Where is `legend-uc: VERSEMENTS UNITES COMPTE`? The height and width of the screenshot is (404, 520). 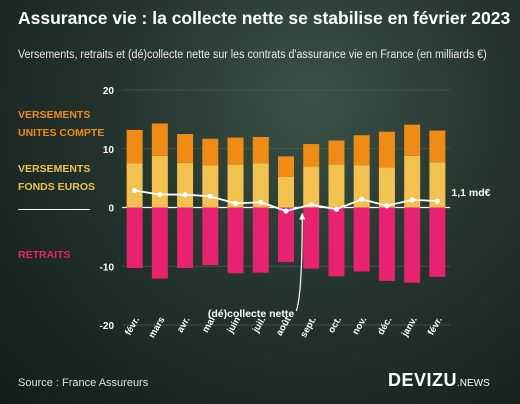
legend-uc: VERSEMENTS UNITES COMPTE is located at coordinates (61, 124).